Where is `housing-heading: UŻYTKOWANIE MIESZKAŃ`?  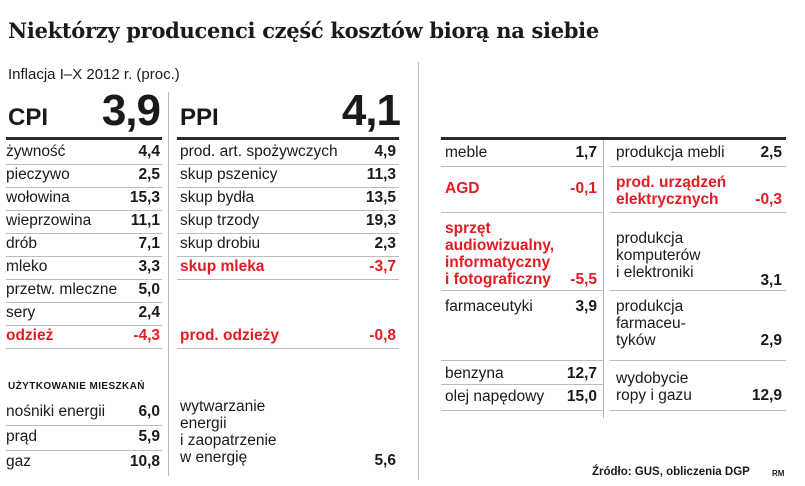
housing-heading: UŻYTKOWANIE MIESZKAŃ is located at coordinates (76, 386).